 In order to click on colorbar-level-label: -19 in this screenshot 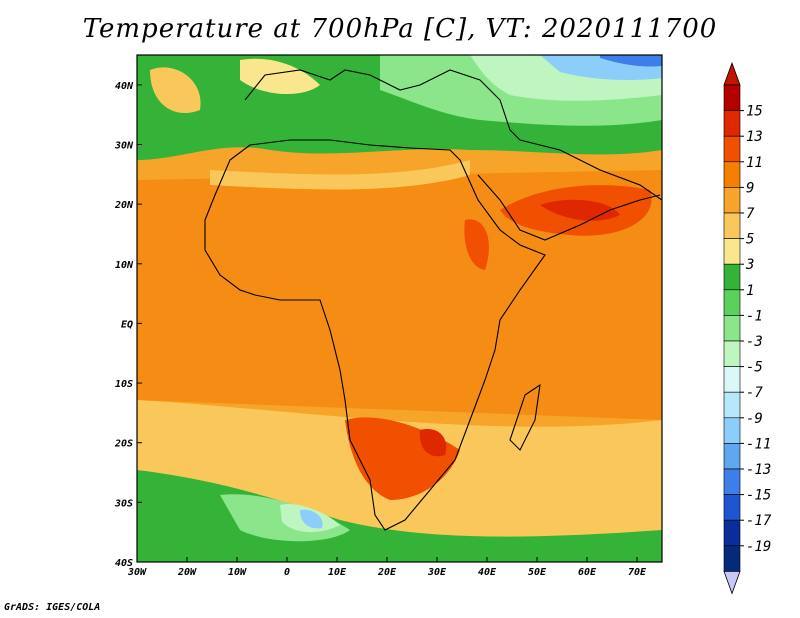, I will do `click(758, 547)`.